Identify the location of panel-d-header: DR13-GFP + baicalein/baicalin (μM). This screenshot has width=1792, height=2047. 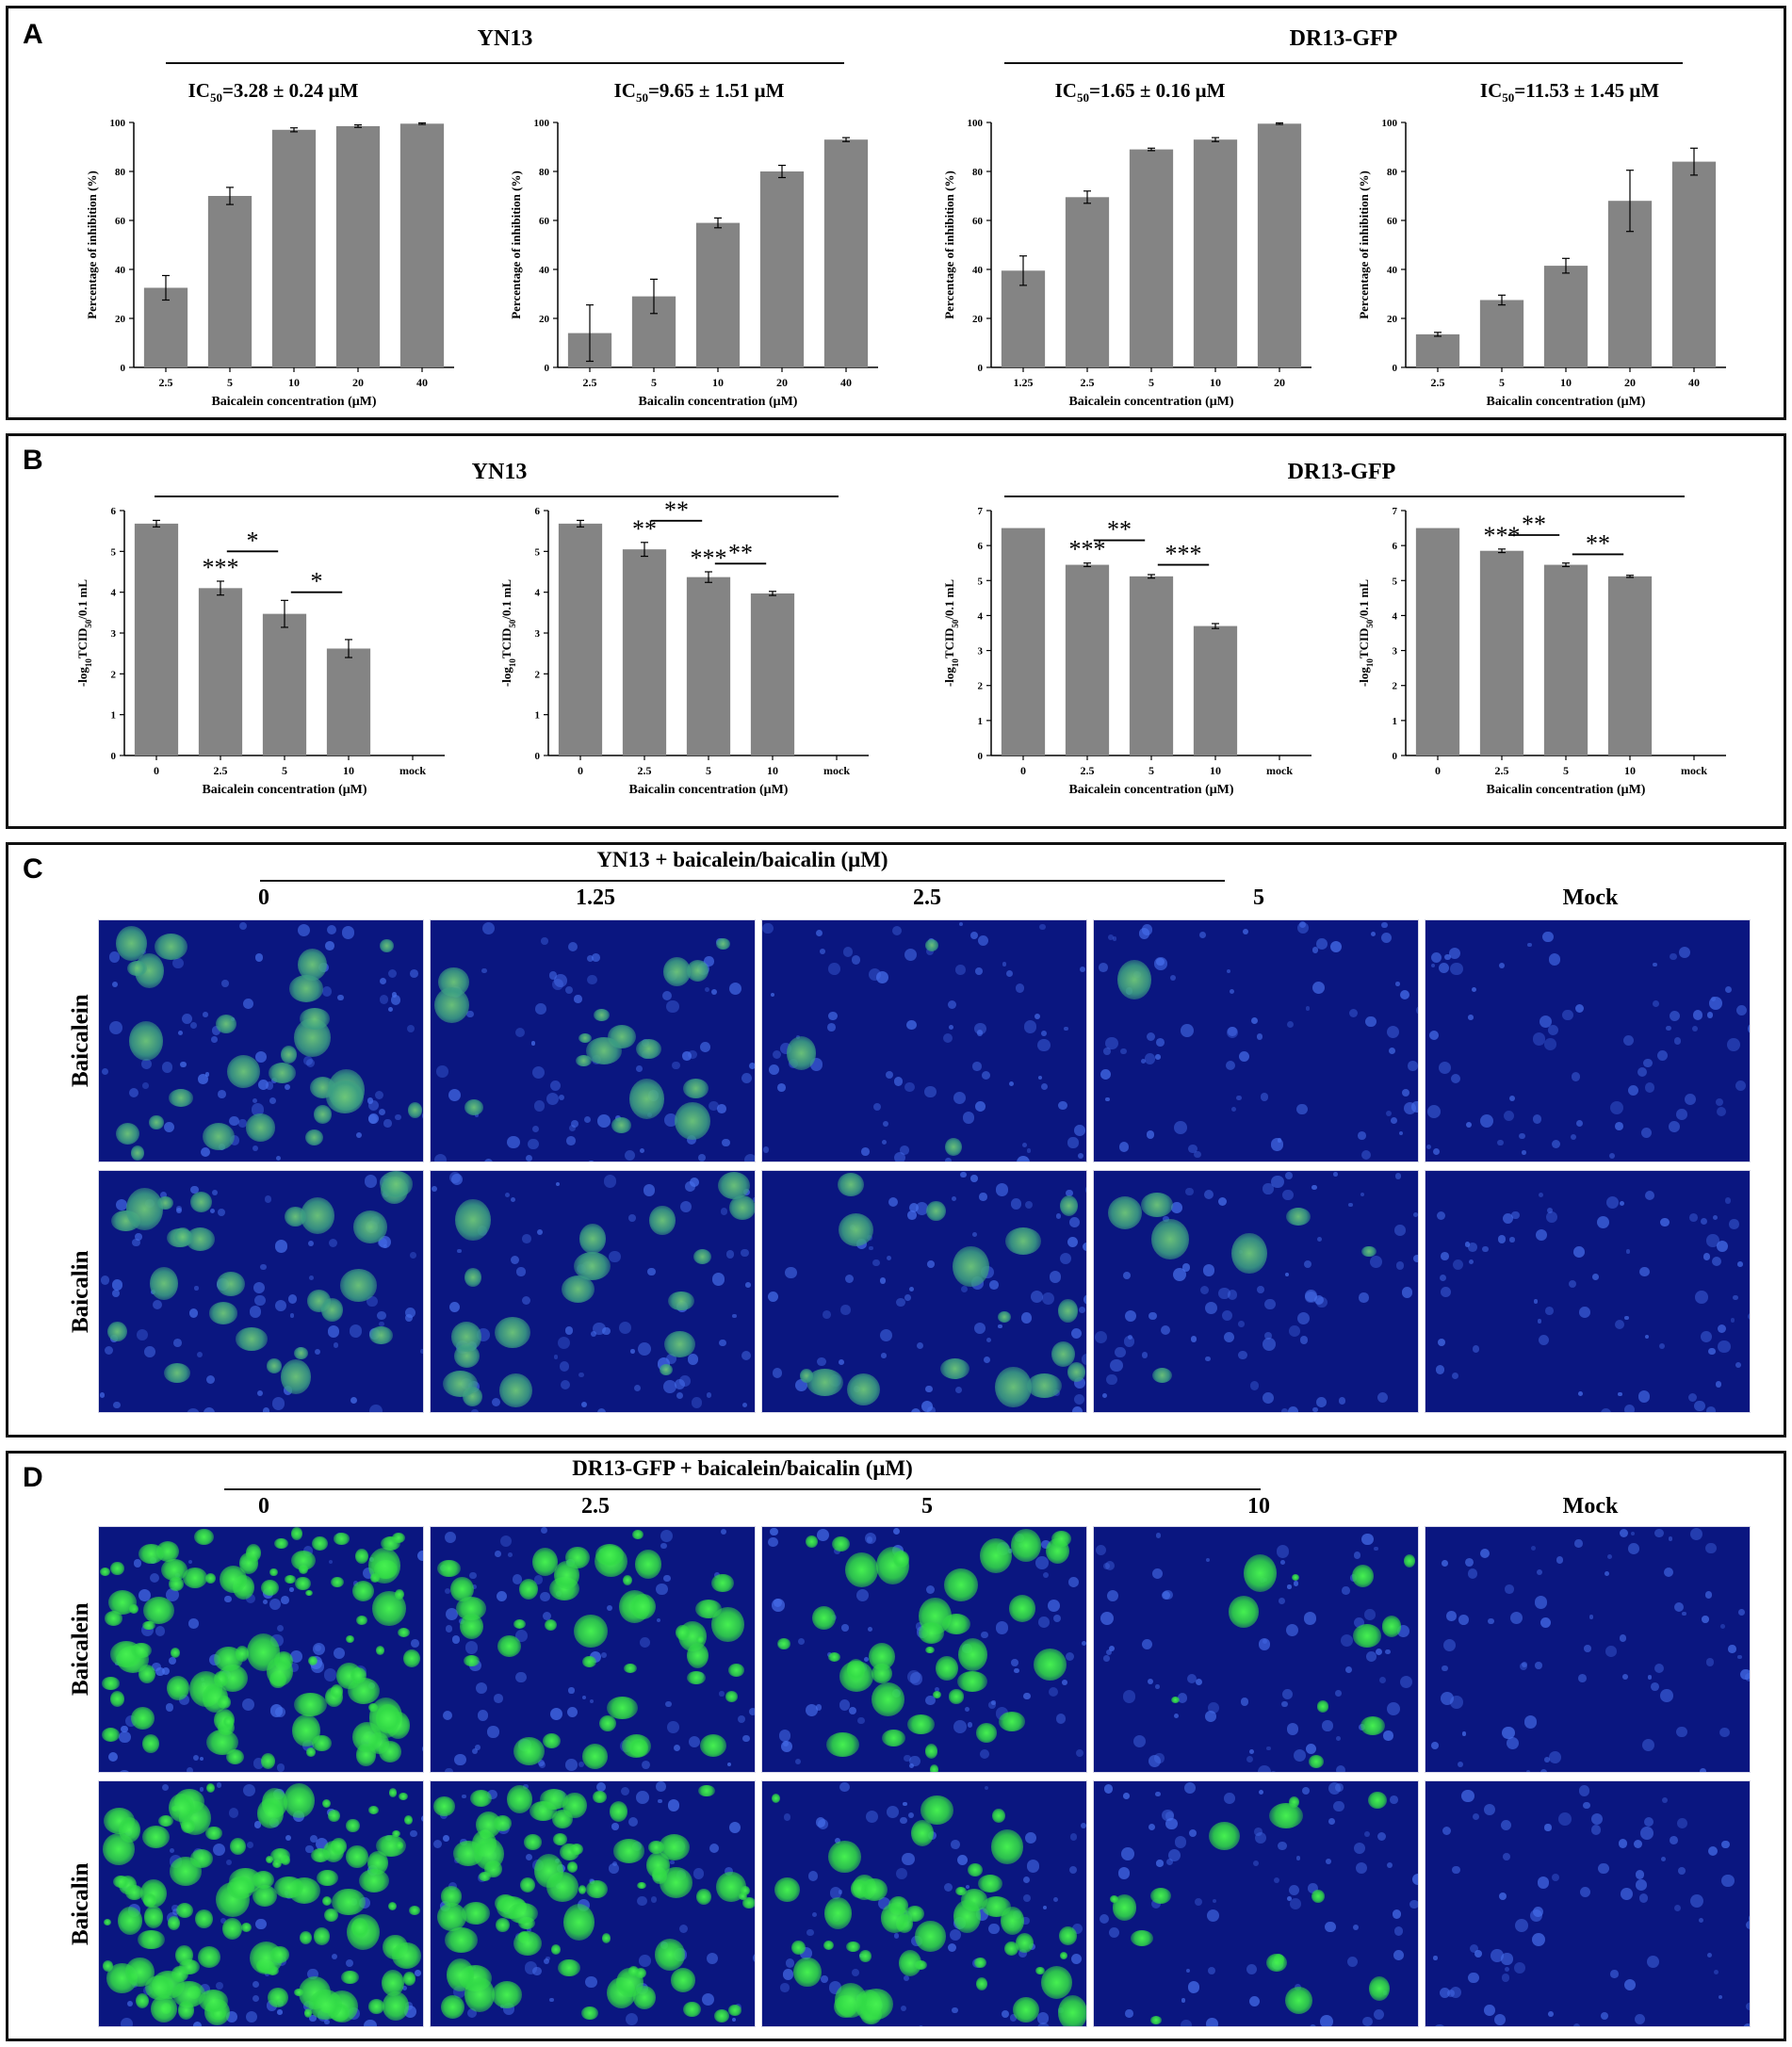
(743, 1468).